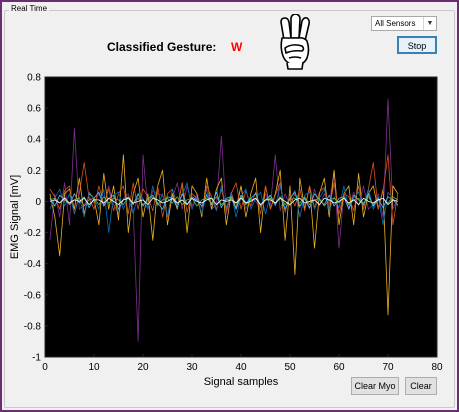 The image size is (459, 412). I want to click on panel-title: Real Time, so click(29, 9).